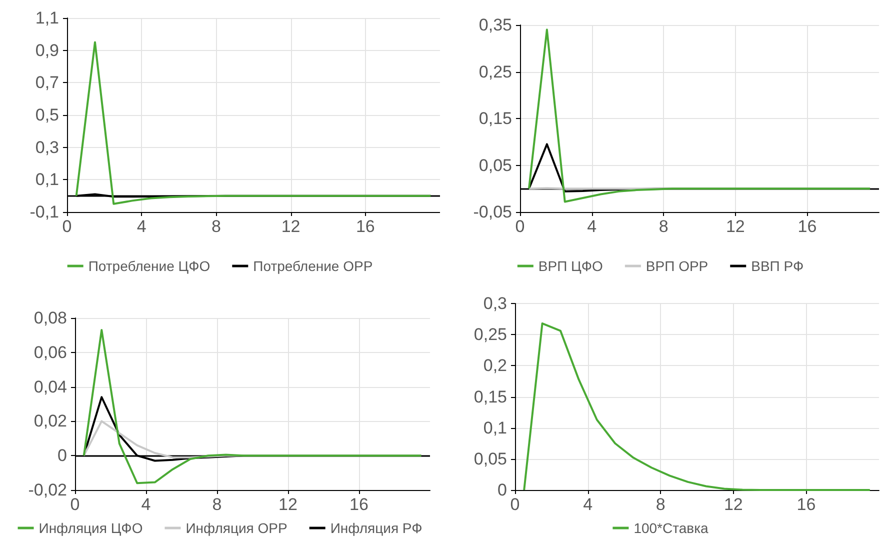  Describe the element at coordinates (571, 266) in the screenshot. I see `legend-label: ВРП ЦФО` at that location.